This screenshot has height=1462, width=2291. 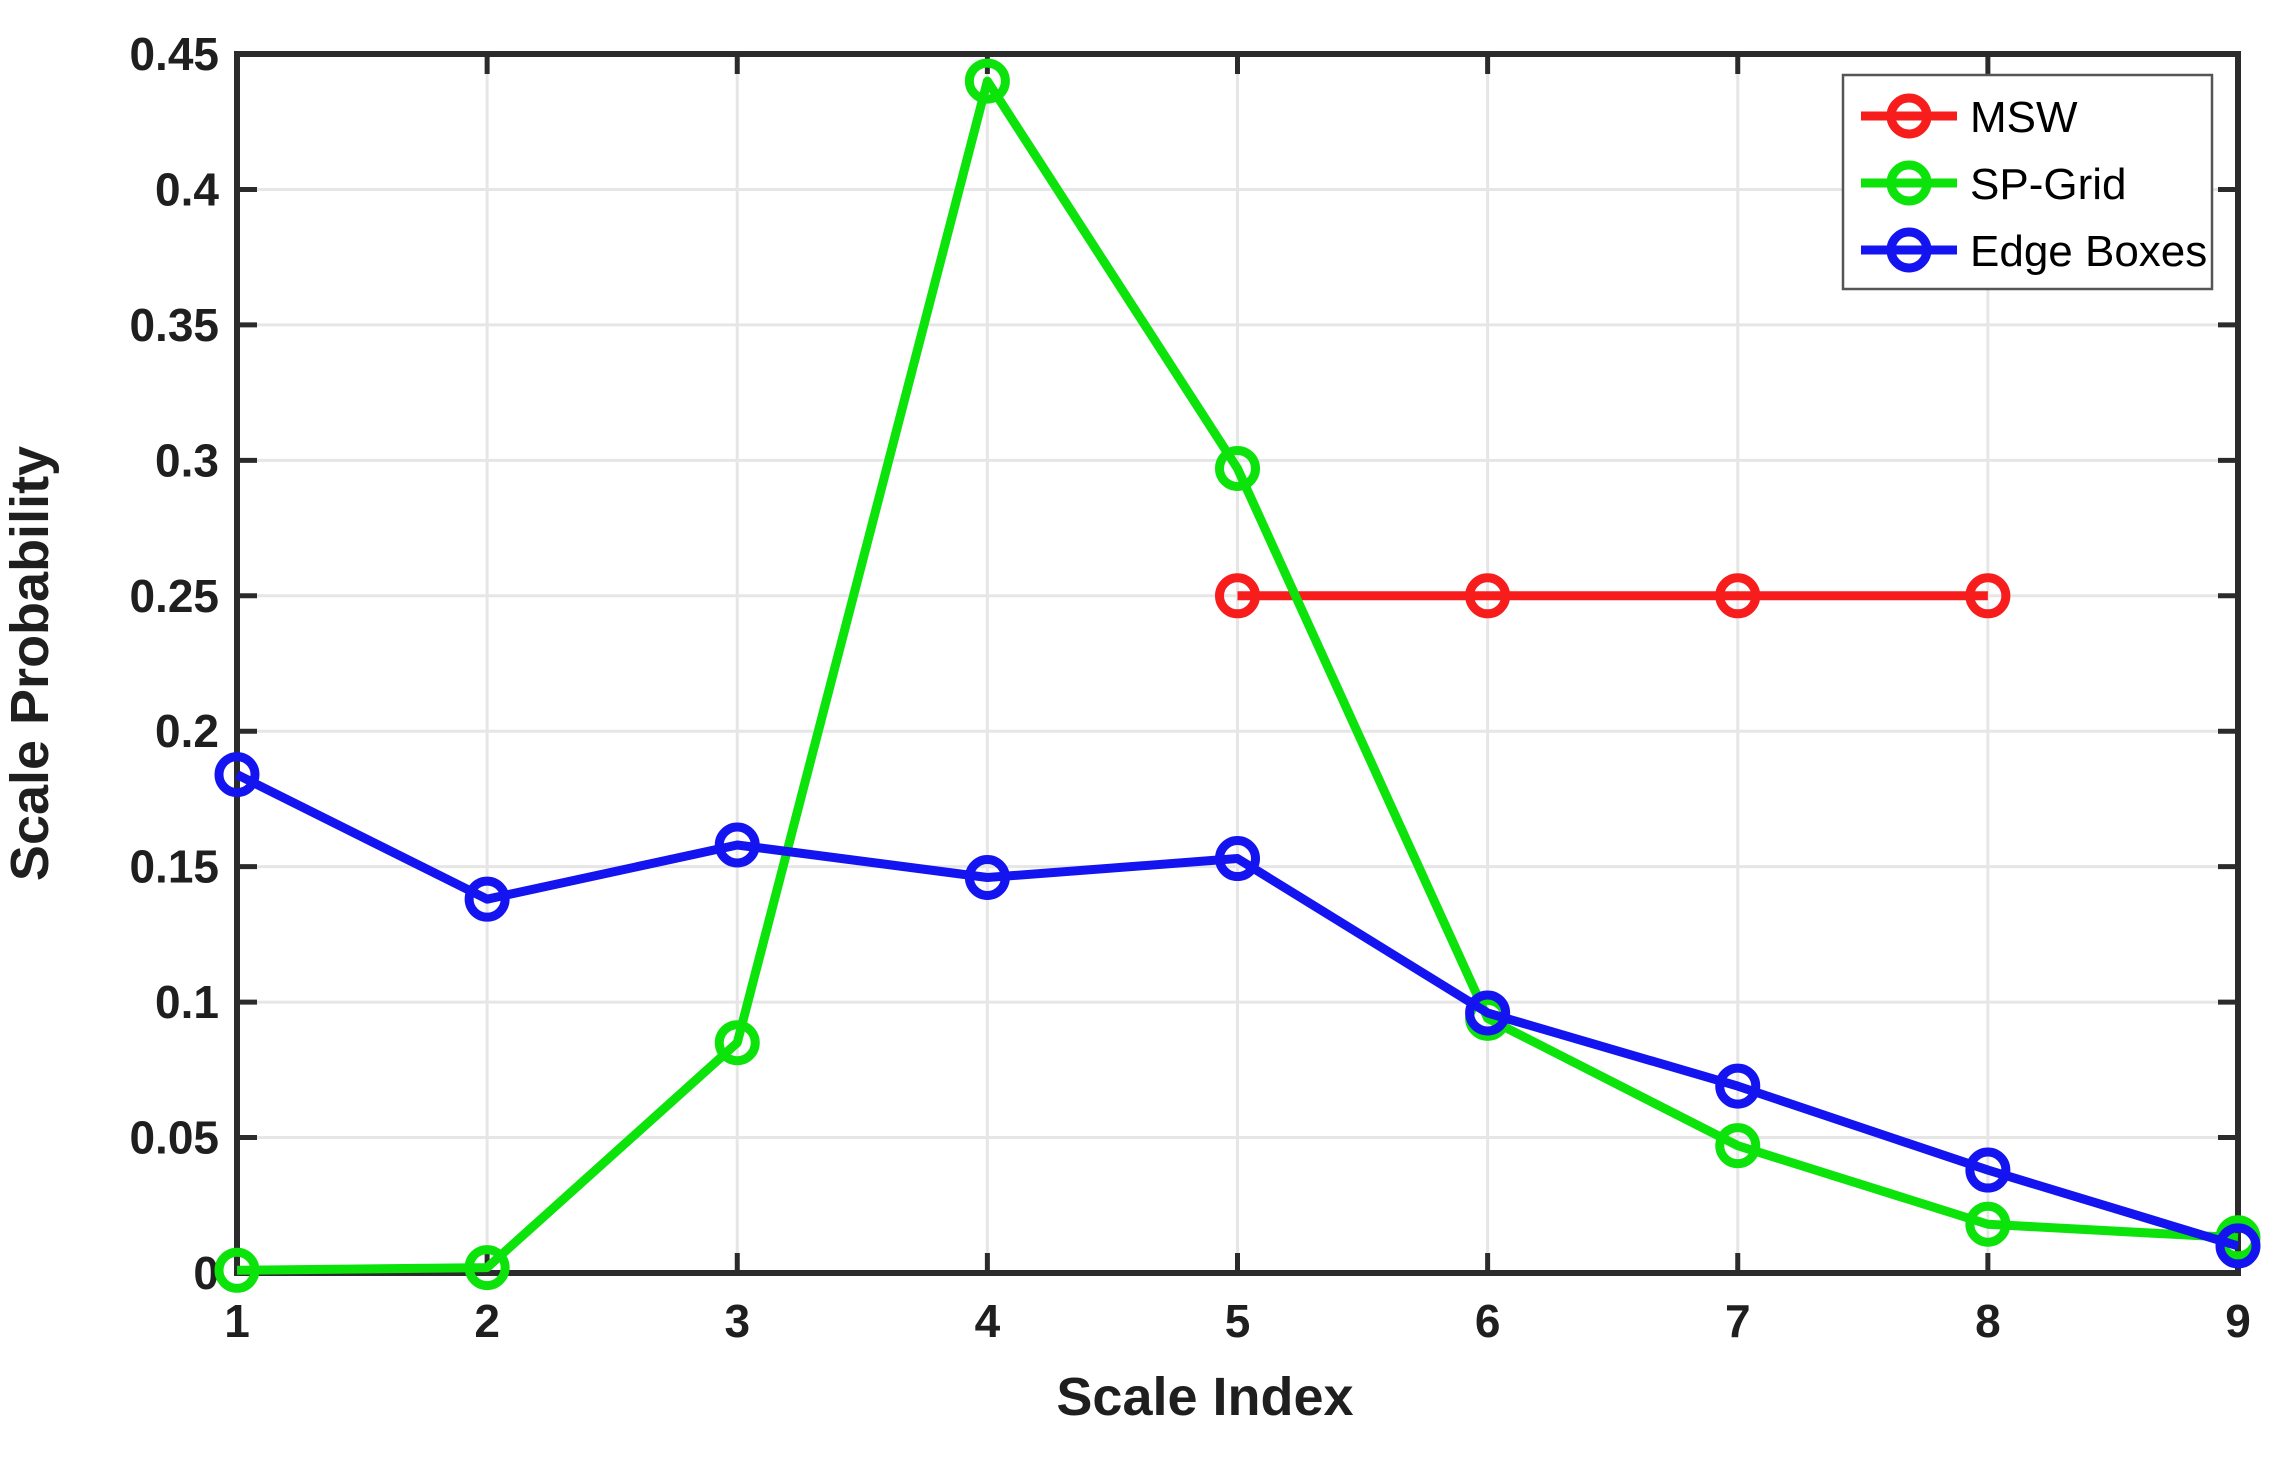 What do you see at coordinates (1613, 596) in the screenshot?
I see `series-msw` at bounding box center [1613, 596].